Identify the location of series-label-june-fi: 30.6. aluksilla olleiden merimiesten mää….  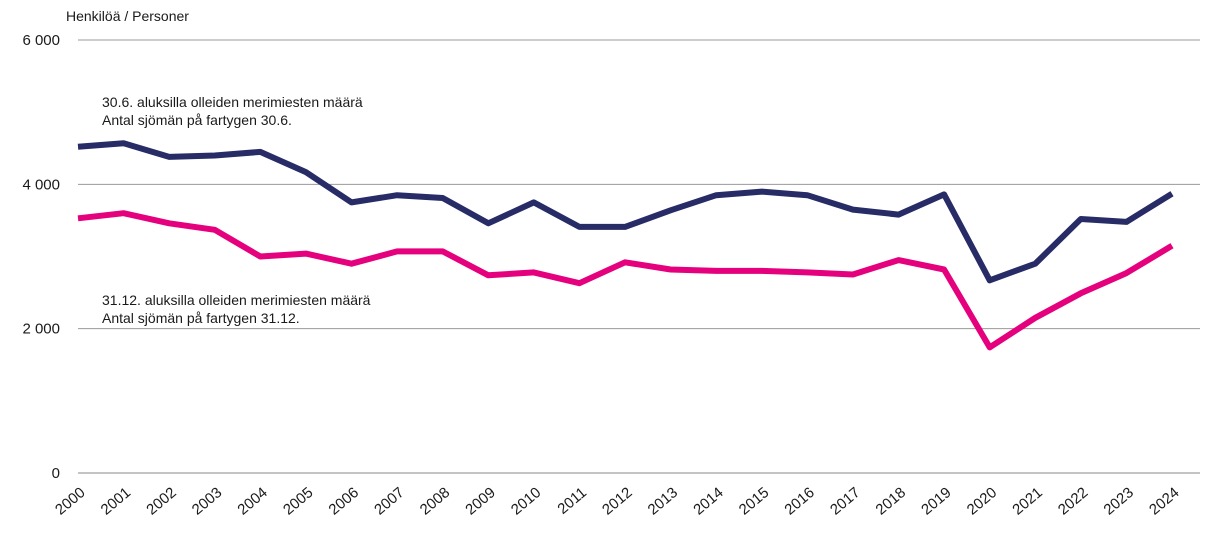
(232, 102).